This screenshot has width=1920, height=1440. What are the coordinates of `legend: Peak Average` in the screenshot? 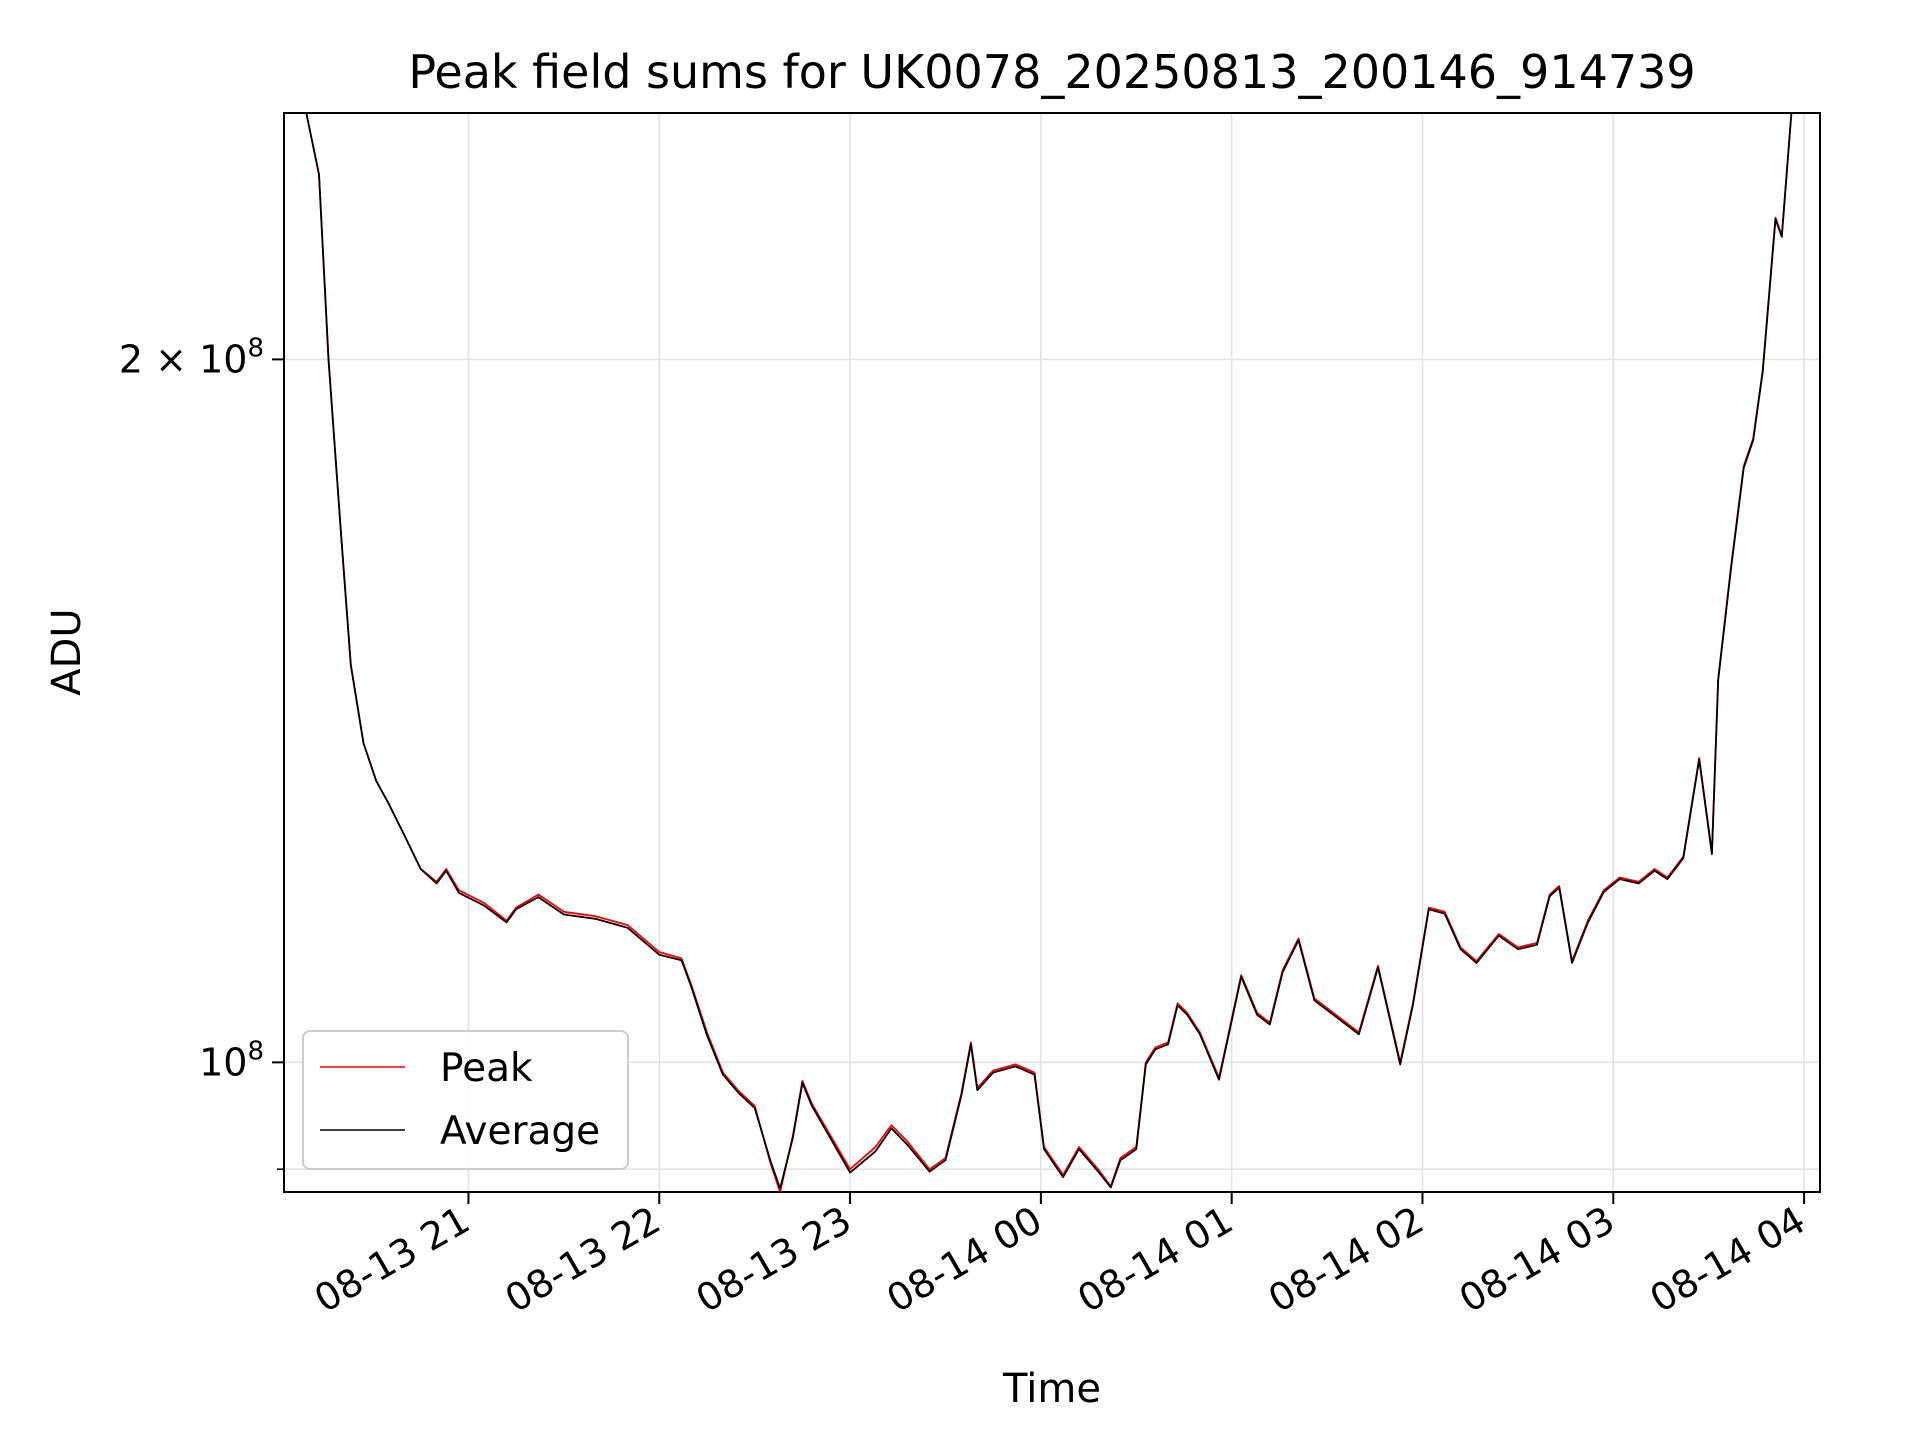 It's located at (465, 1100).